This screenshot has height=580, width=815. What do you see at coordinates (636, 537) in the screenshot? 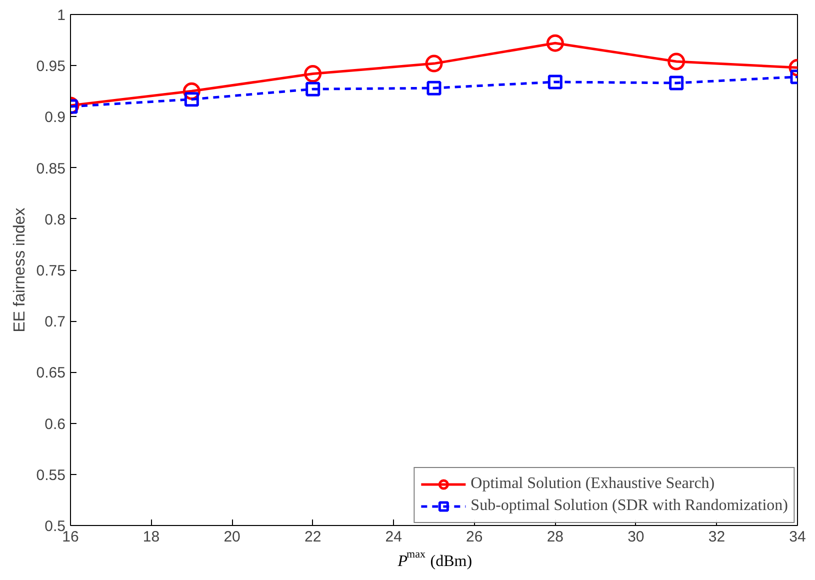
I see `x-tick-label: 30` at bounding box center [636, 537].